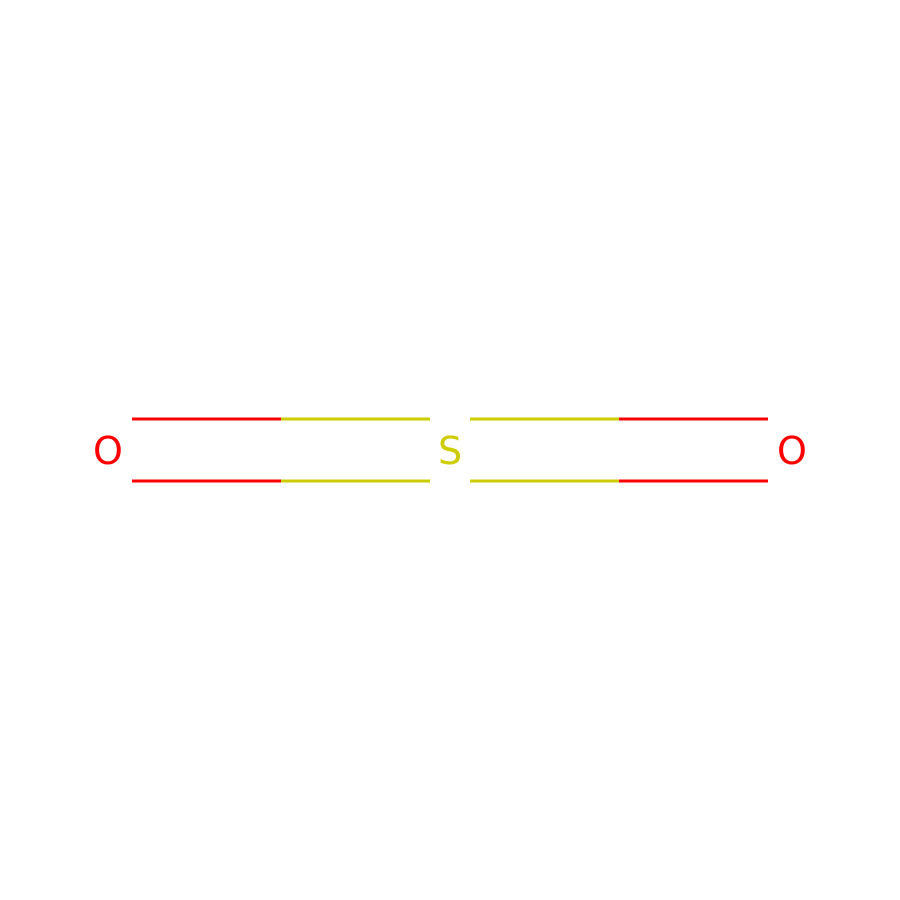  Describe the element at coordinates (792, 451) in the screenshot. I see `atom-label-oxygen-right: O` at that location.